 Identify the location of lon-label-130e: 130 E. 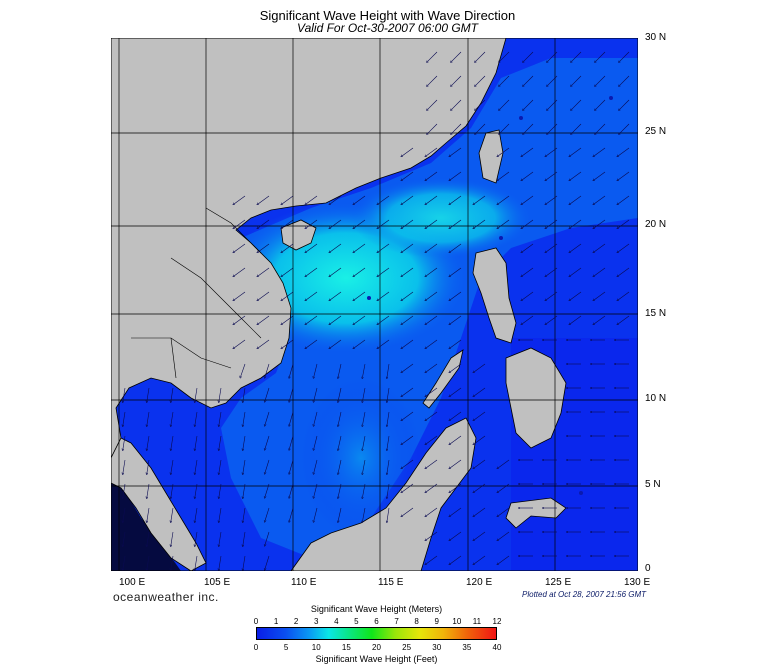
(637, 582).